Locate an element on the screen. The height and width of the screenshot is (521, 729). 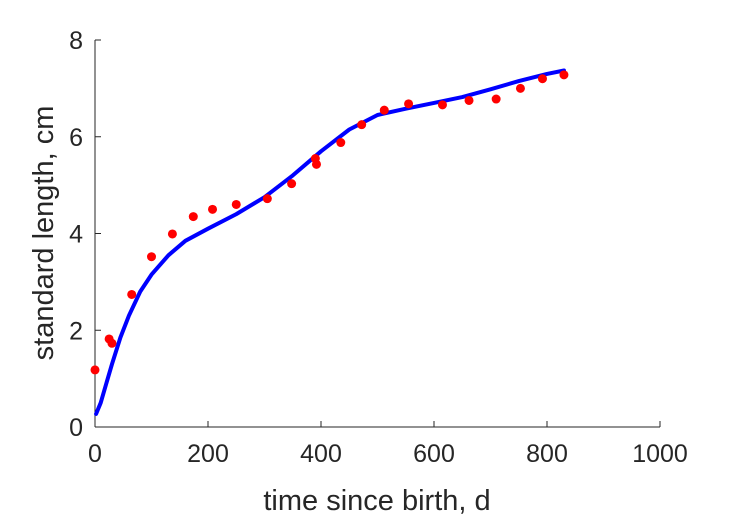
y-tick-label: 8 is located at coordinates (76, 41).